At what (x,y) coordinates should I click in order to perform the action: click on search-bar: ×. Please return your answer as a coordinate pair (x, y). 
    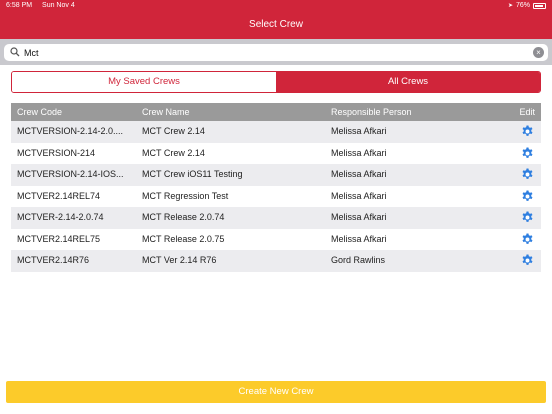
    Looking at the image, I should click on (276, 52).